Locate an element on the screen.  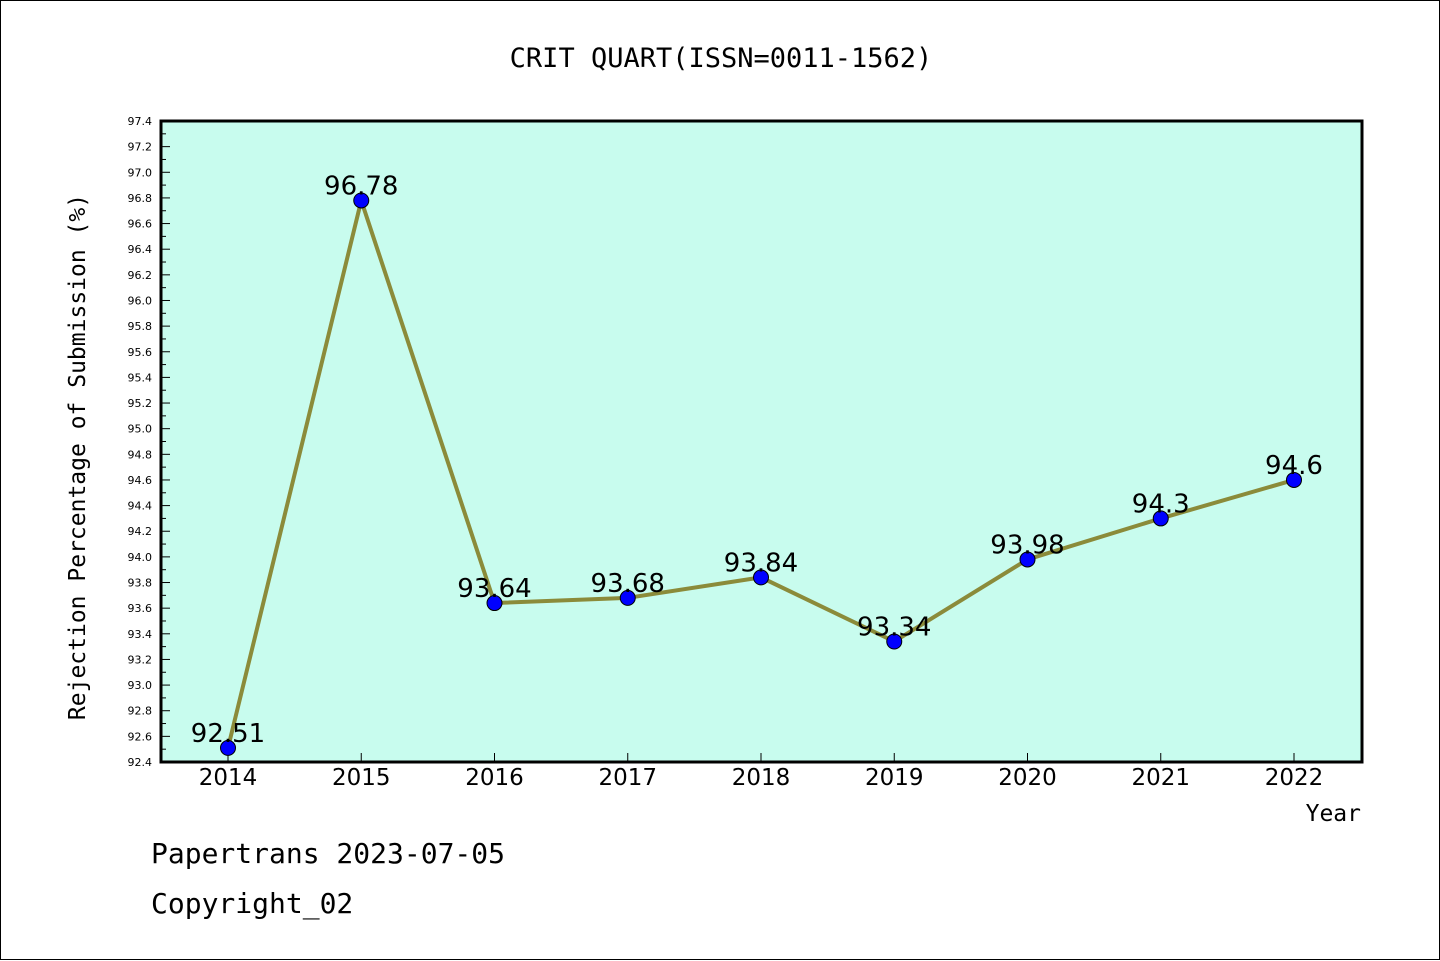
data-label: 93.84 is located at coordinates (761, 563).